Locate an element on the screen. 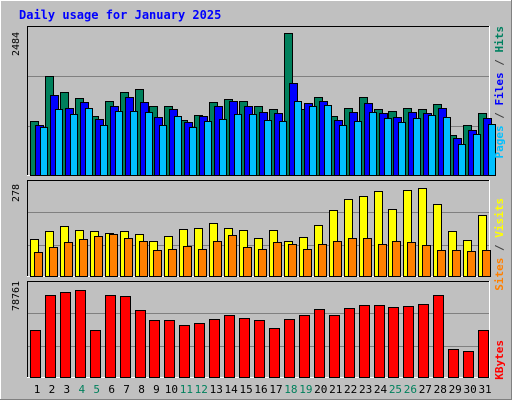 The image size is (512, 400). legend-0-part-2: Files is located at coordinates (499, 88).